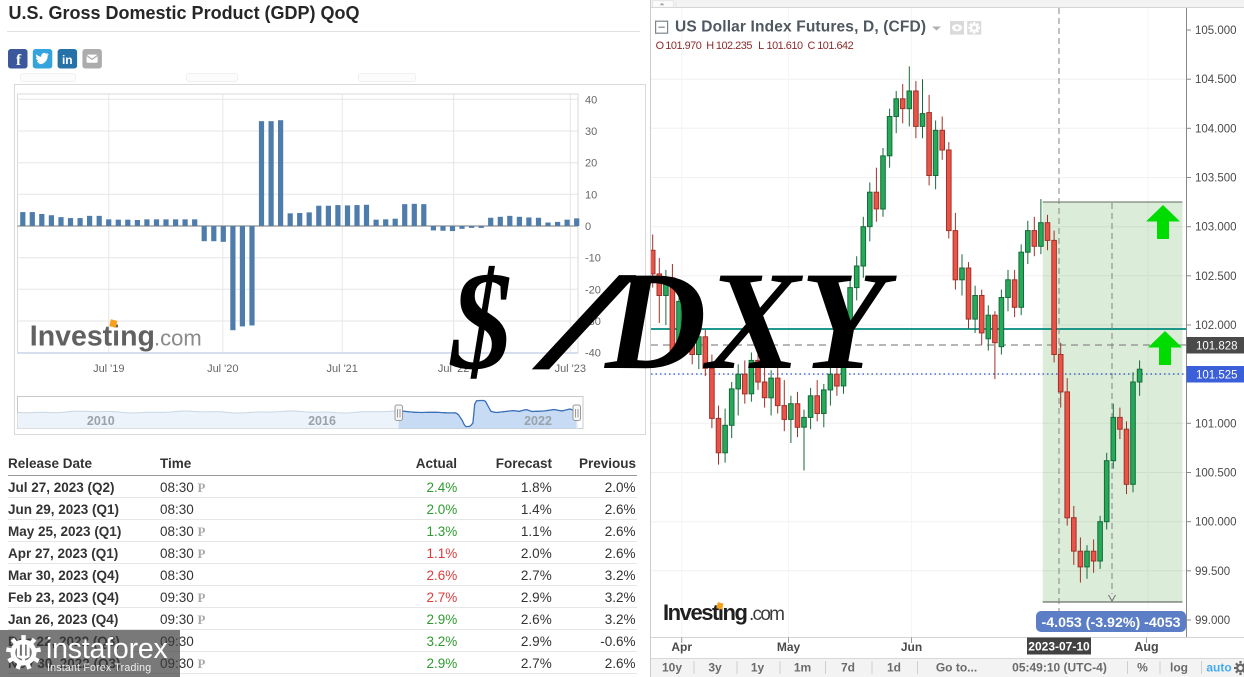 The image size is (1244, 677). Describe the element at coordinates (681, 647) in the screenshot. I see `svg-text: Apr` at that location.